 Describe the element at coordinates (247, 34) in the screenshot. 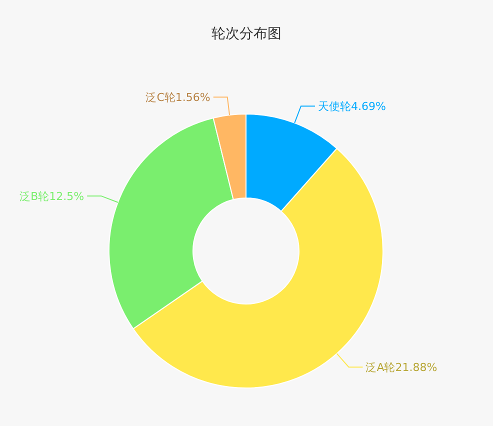

I see `chart-title: 轮次分布图` at that location.